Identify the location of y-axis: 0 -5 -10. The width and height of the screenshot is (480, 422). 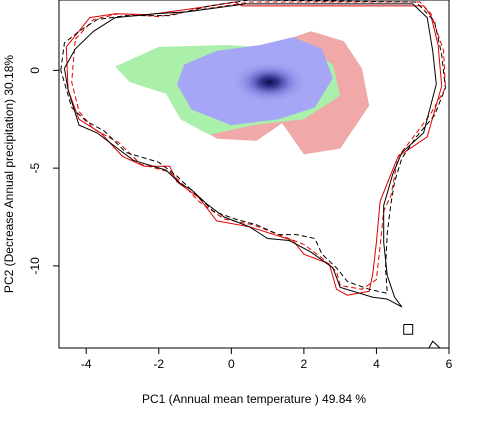
(43, 171).